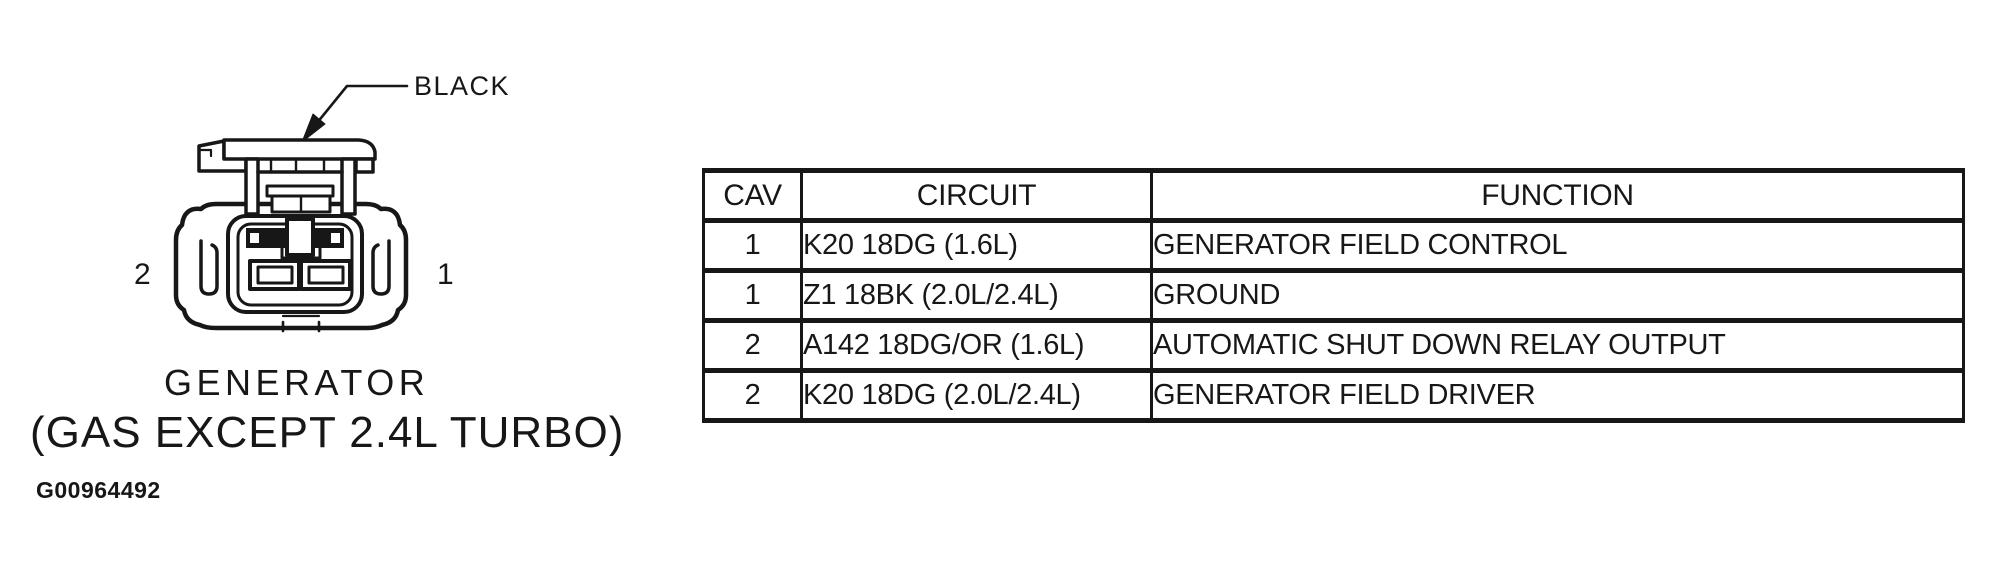  Describe the element at coordinates (976, 295) in the screenshot. I see `cell-circuit: Z1 18BK (2.0L/2.4L)` at that location.